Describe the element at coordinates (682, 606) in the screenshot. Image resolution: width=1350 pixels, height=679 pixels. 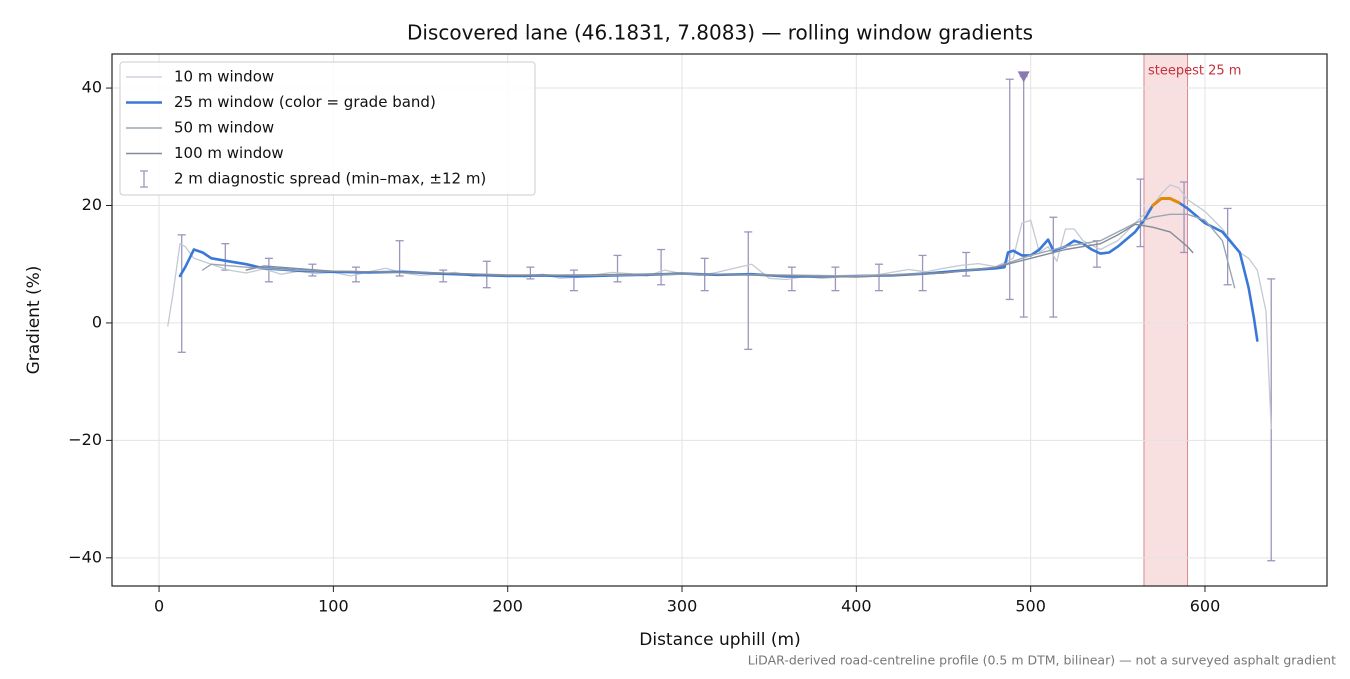
I see `x-tick-label: 300` at that location.